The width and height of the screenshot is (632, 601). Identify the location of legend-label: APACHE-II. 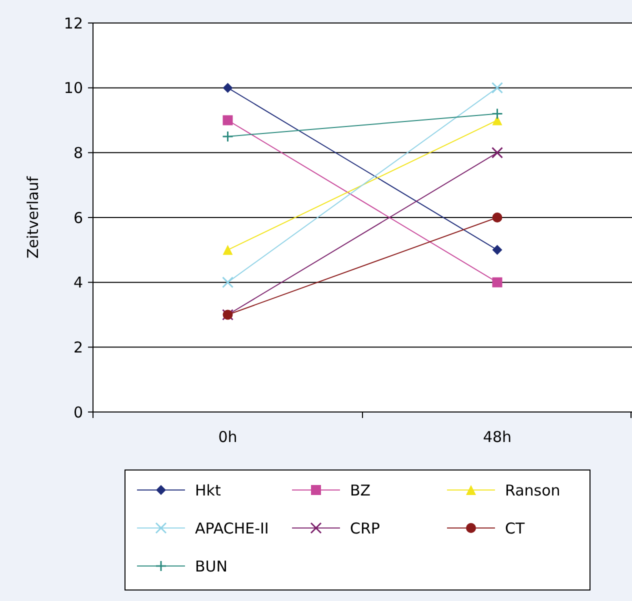
(232, 528).